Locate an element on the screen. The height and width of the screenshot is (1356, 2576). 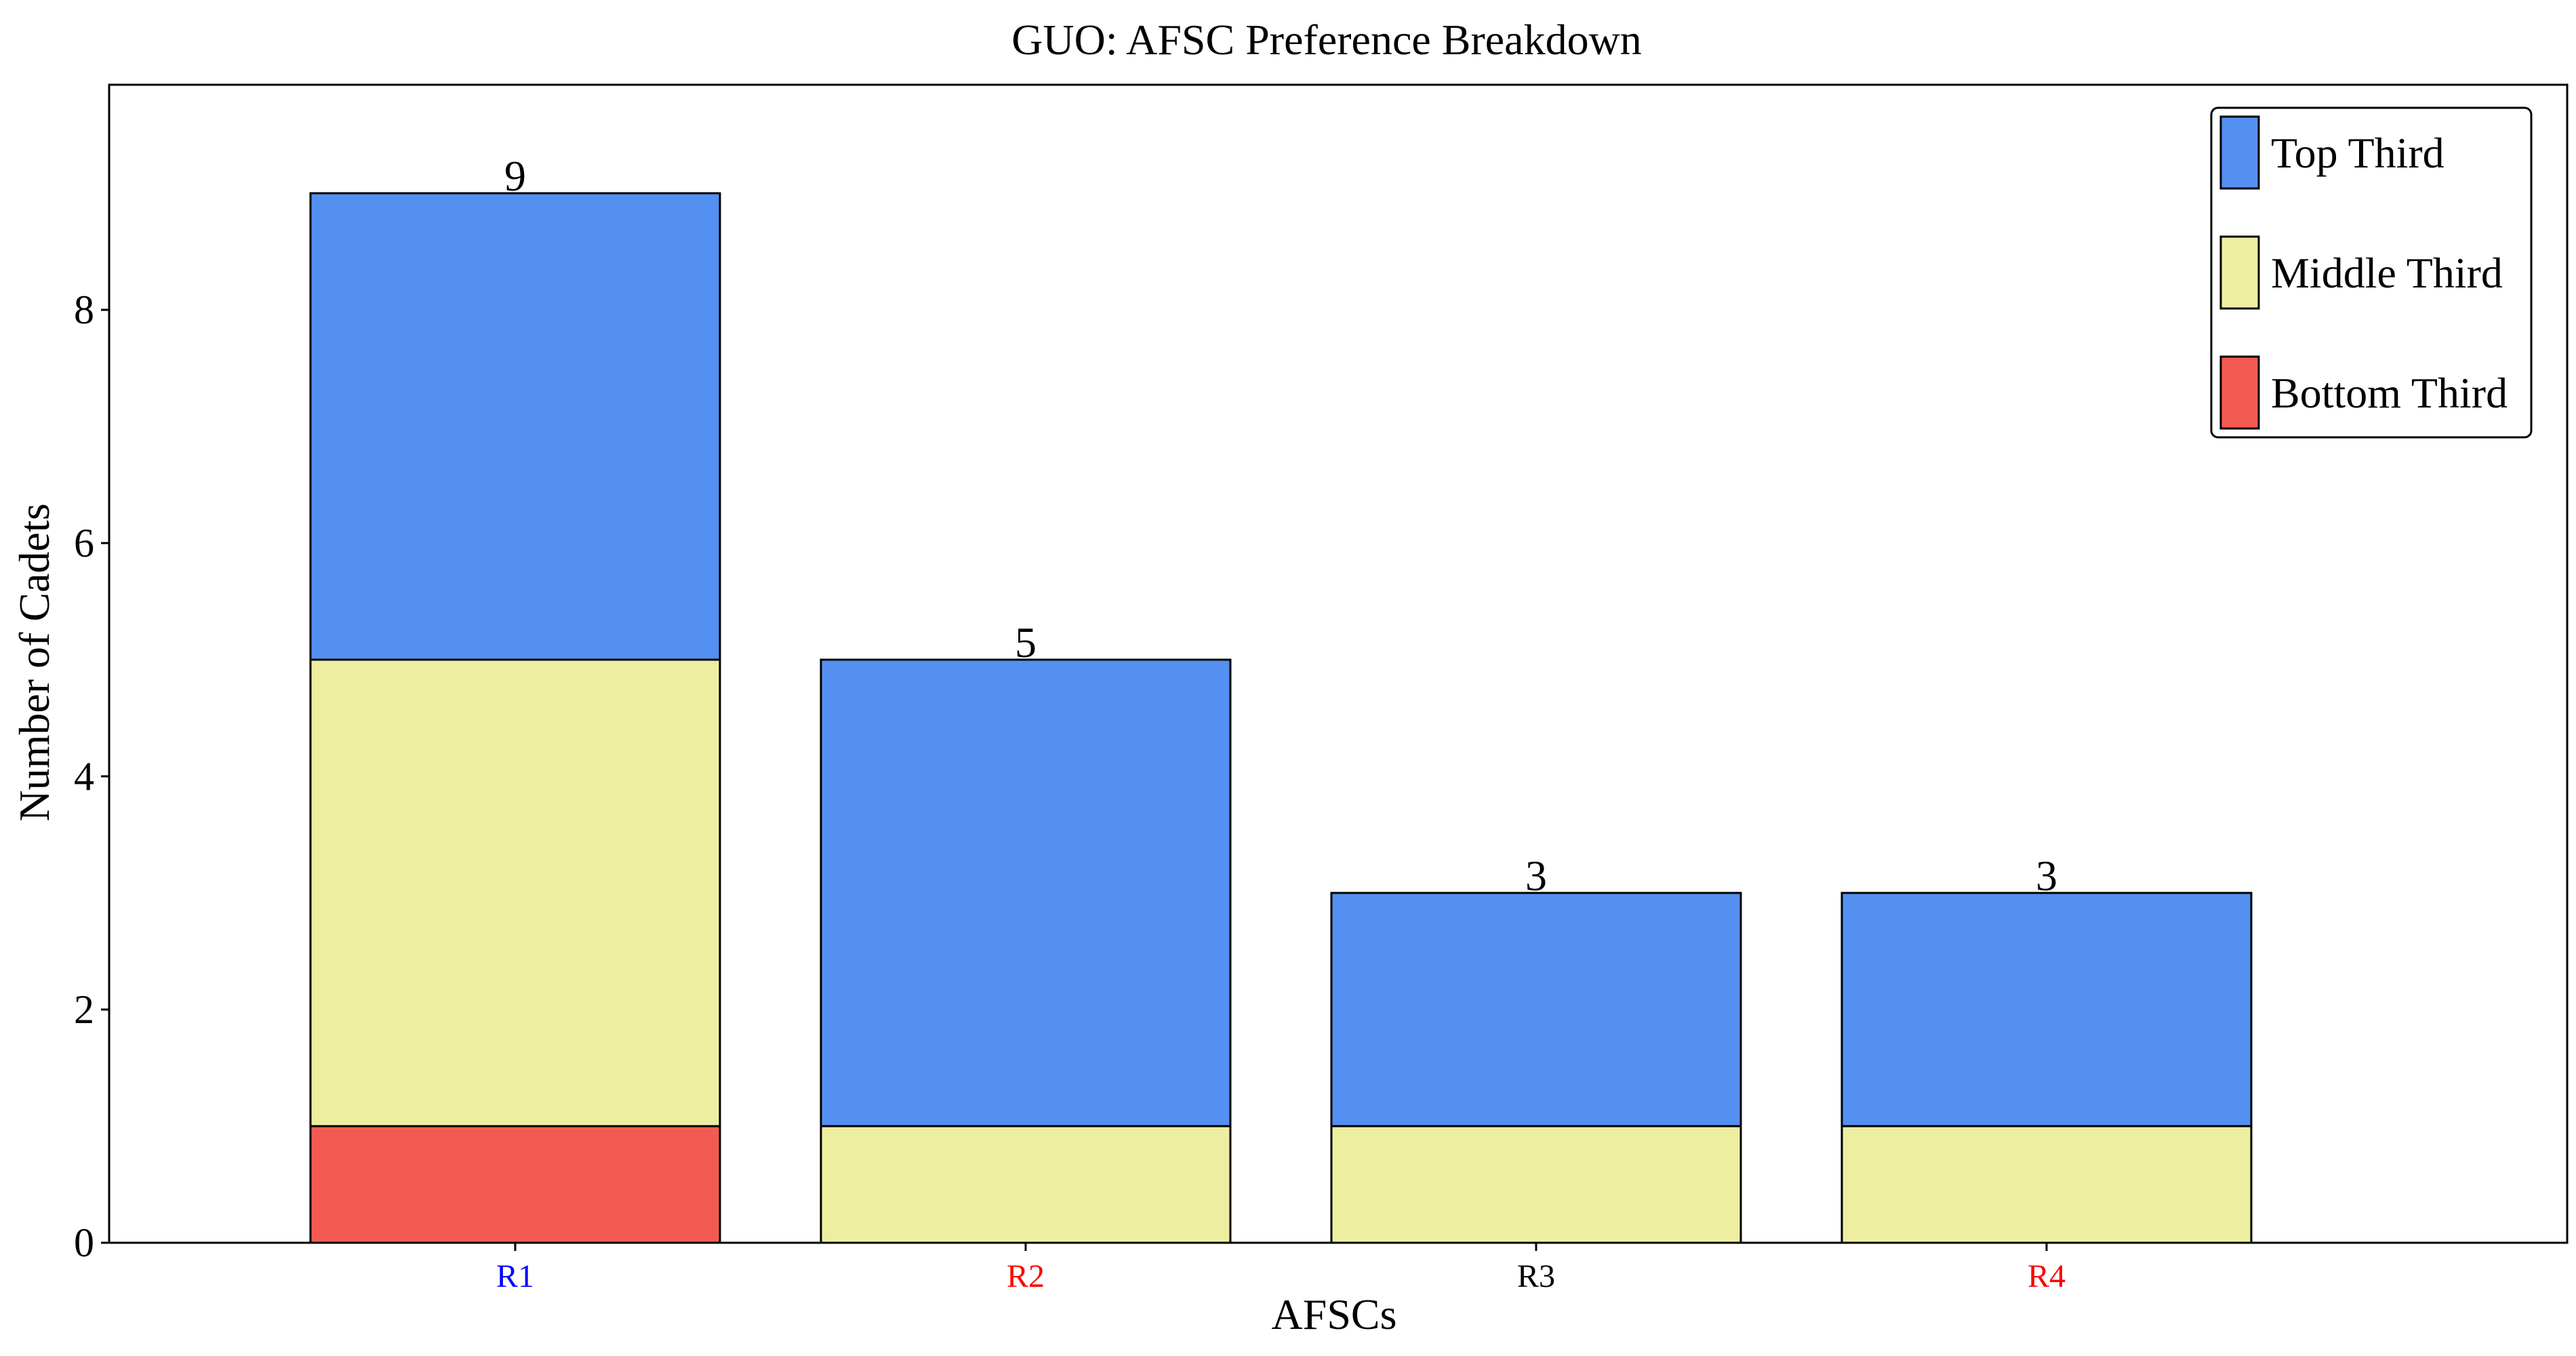
y-tick-label-6: 6 is located at coordinates (84, 543).